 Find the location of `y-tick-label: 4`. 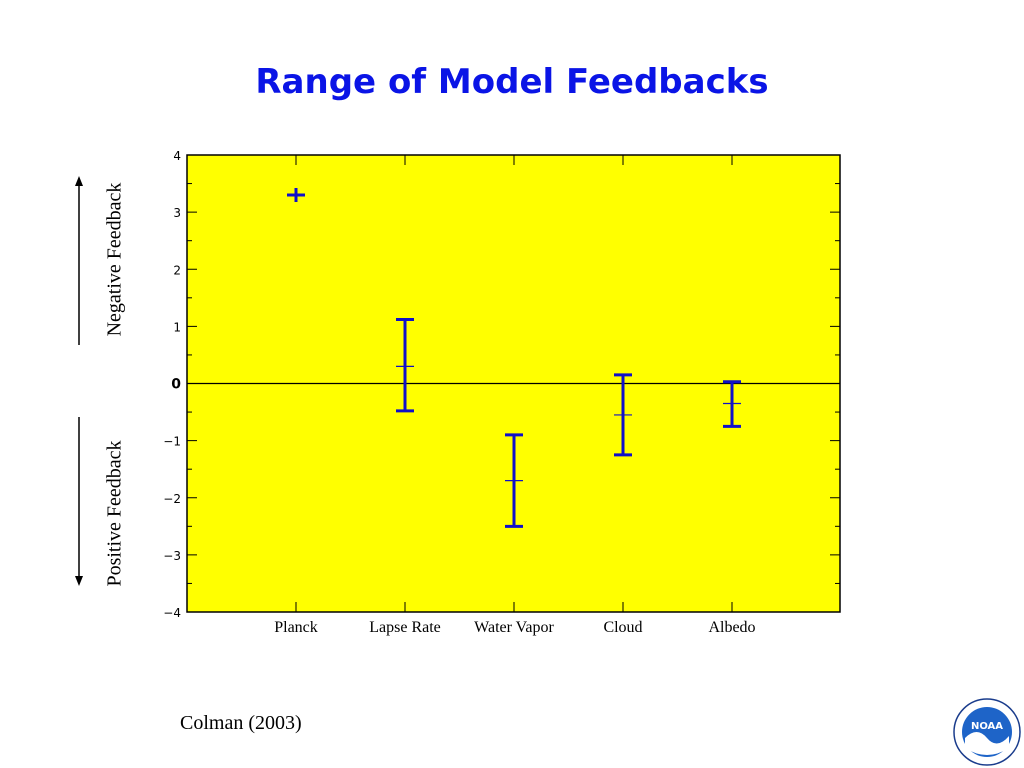

y-tick-label: 4 is located at coordinates (177, 156).